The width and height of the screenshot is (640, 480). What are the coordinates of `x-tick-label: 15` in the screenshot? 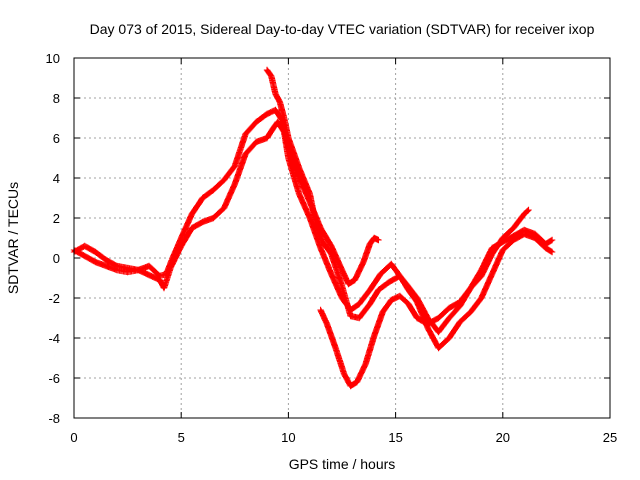 It's located at (395, 437).